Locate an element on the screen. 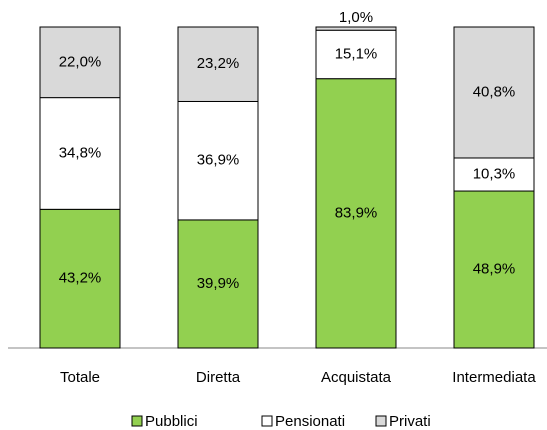  x-tick-label: Totale is located at coordinates (80, 377).